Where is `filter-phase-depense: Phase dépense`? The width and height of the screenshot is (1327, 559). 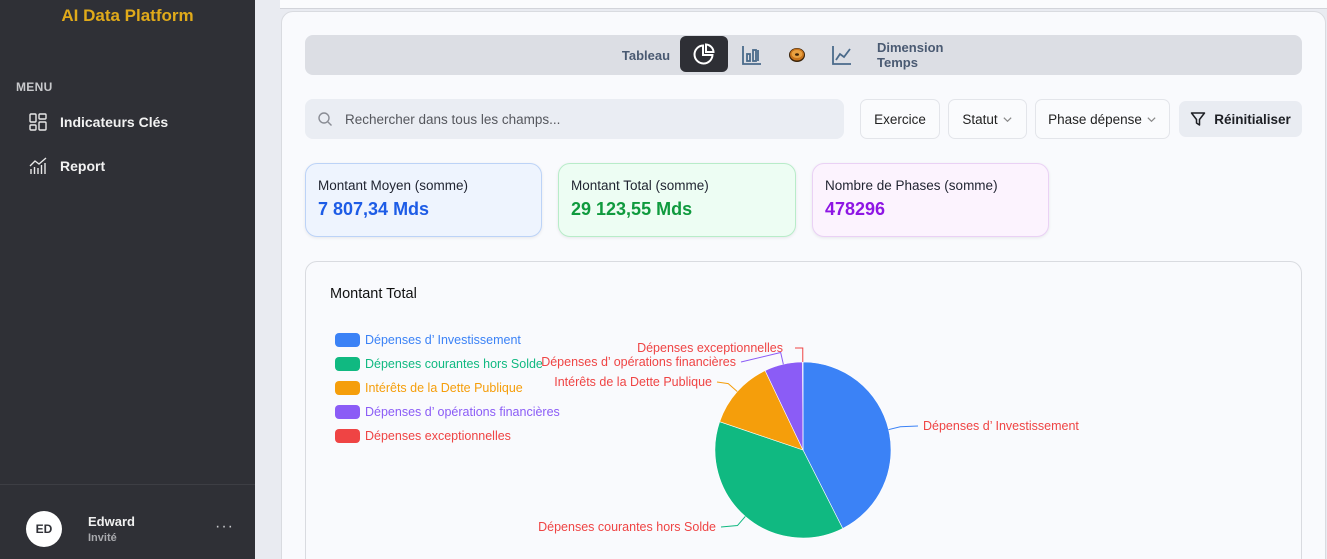 filter-phase-depense: Phase dépense is located at coordinates (1102, 119).